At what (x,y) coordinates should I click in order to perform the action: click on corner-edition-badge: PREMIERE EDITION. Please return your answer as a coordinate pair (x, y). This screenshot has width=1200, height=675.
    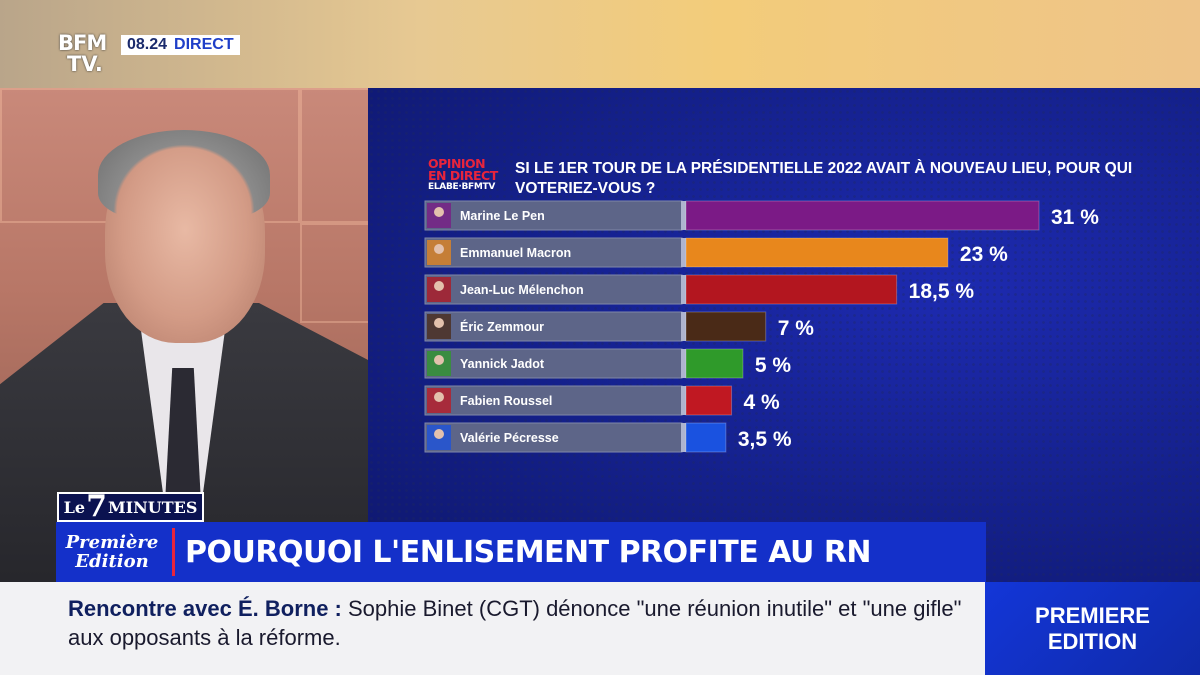
    Looking at the image, I should click on (1092, 628).